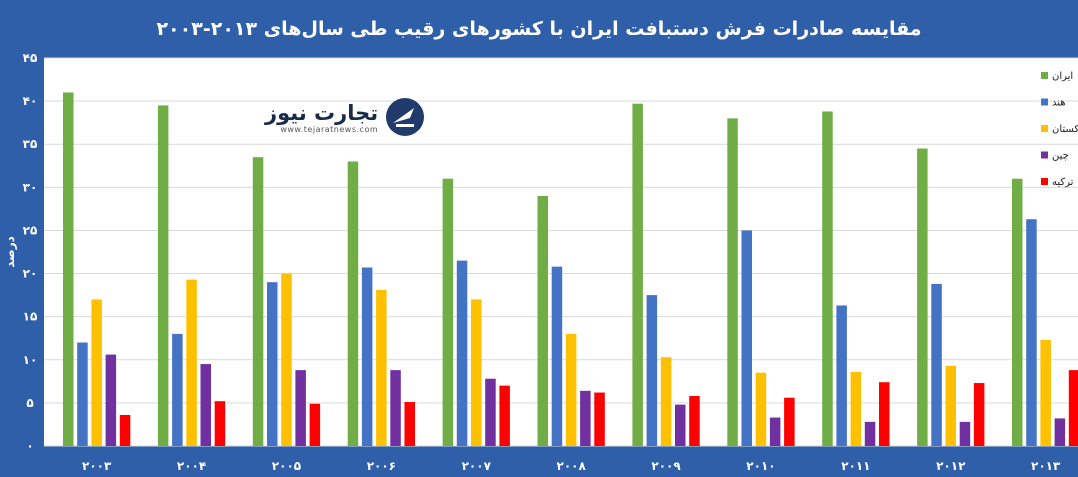 Image resolution: width=1078 pixels, height=477 pixels. What do you see at coordinates (30, 274) in the screenshot?
I see `y-tick-label: ۲۰` at bounding box center [30, 274].